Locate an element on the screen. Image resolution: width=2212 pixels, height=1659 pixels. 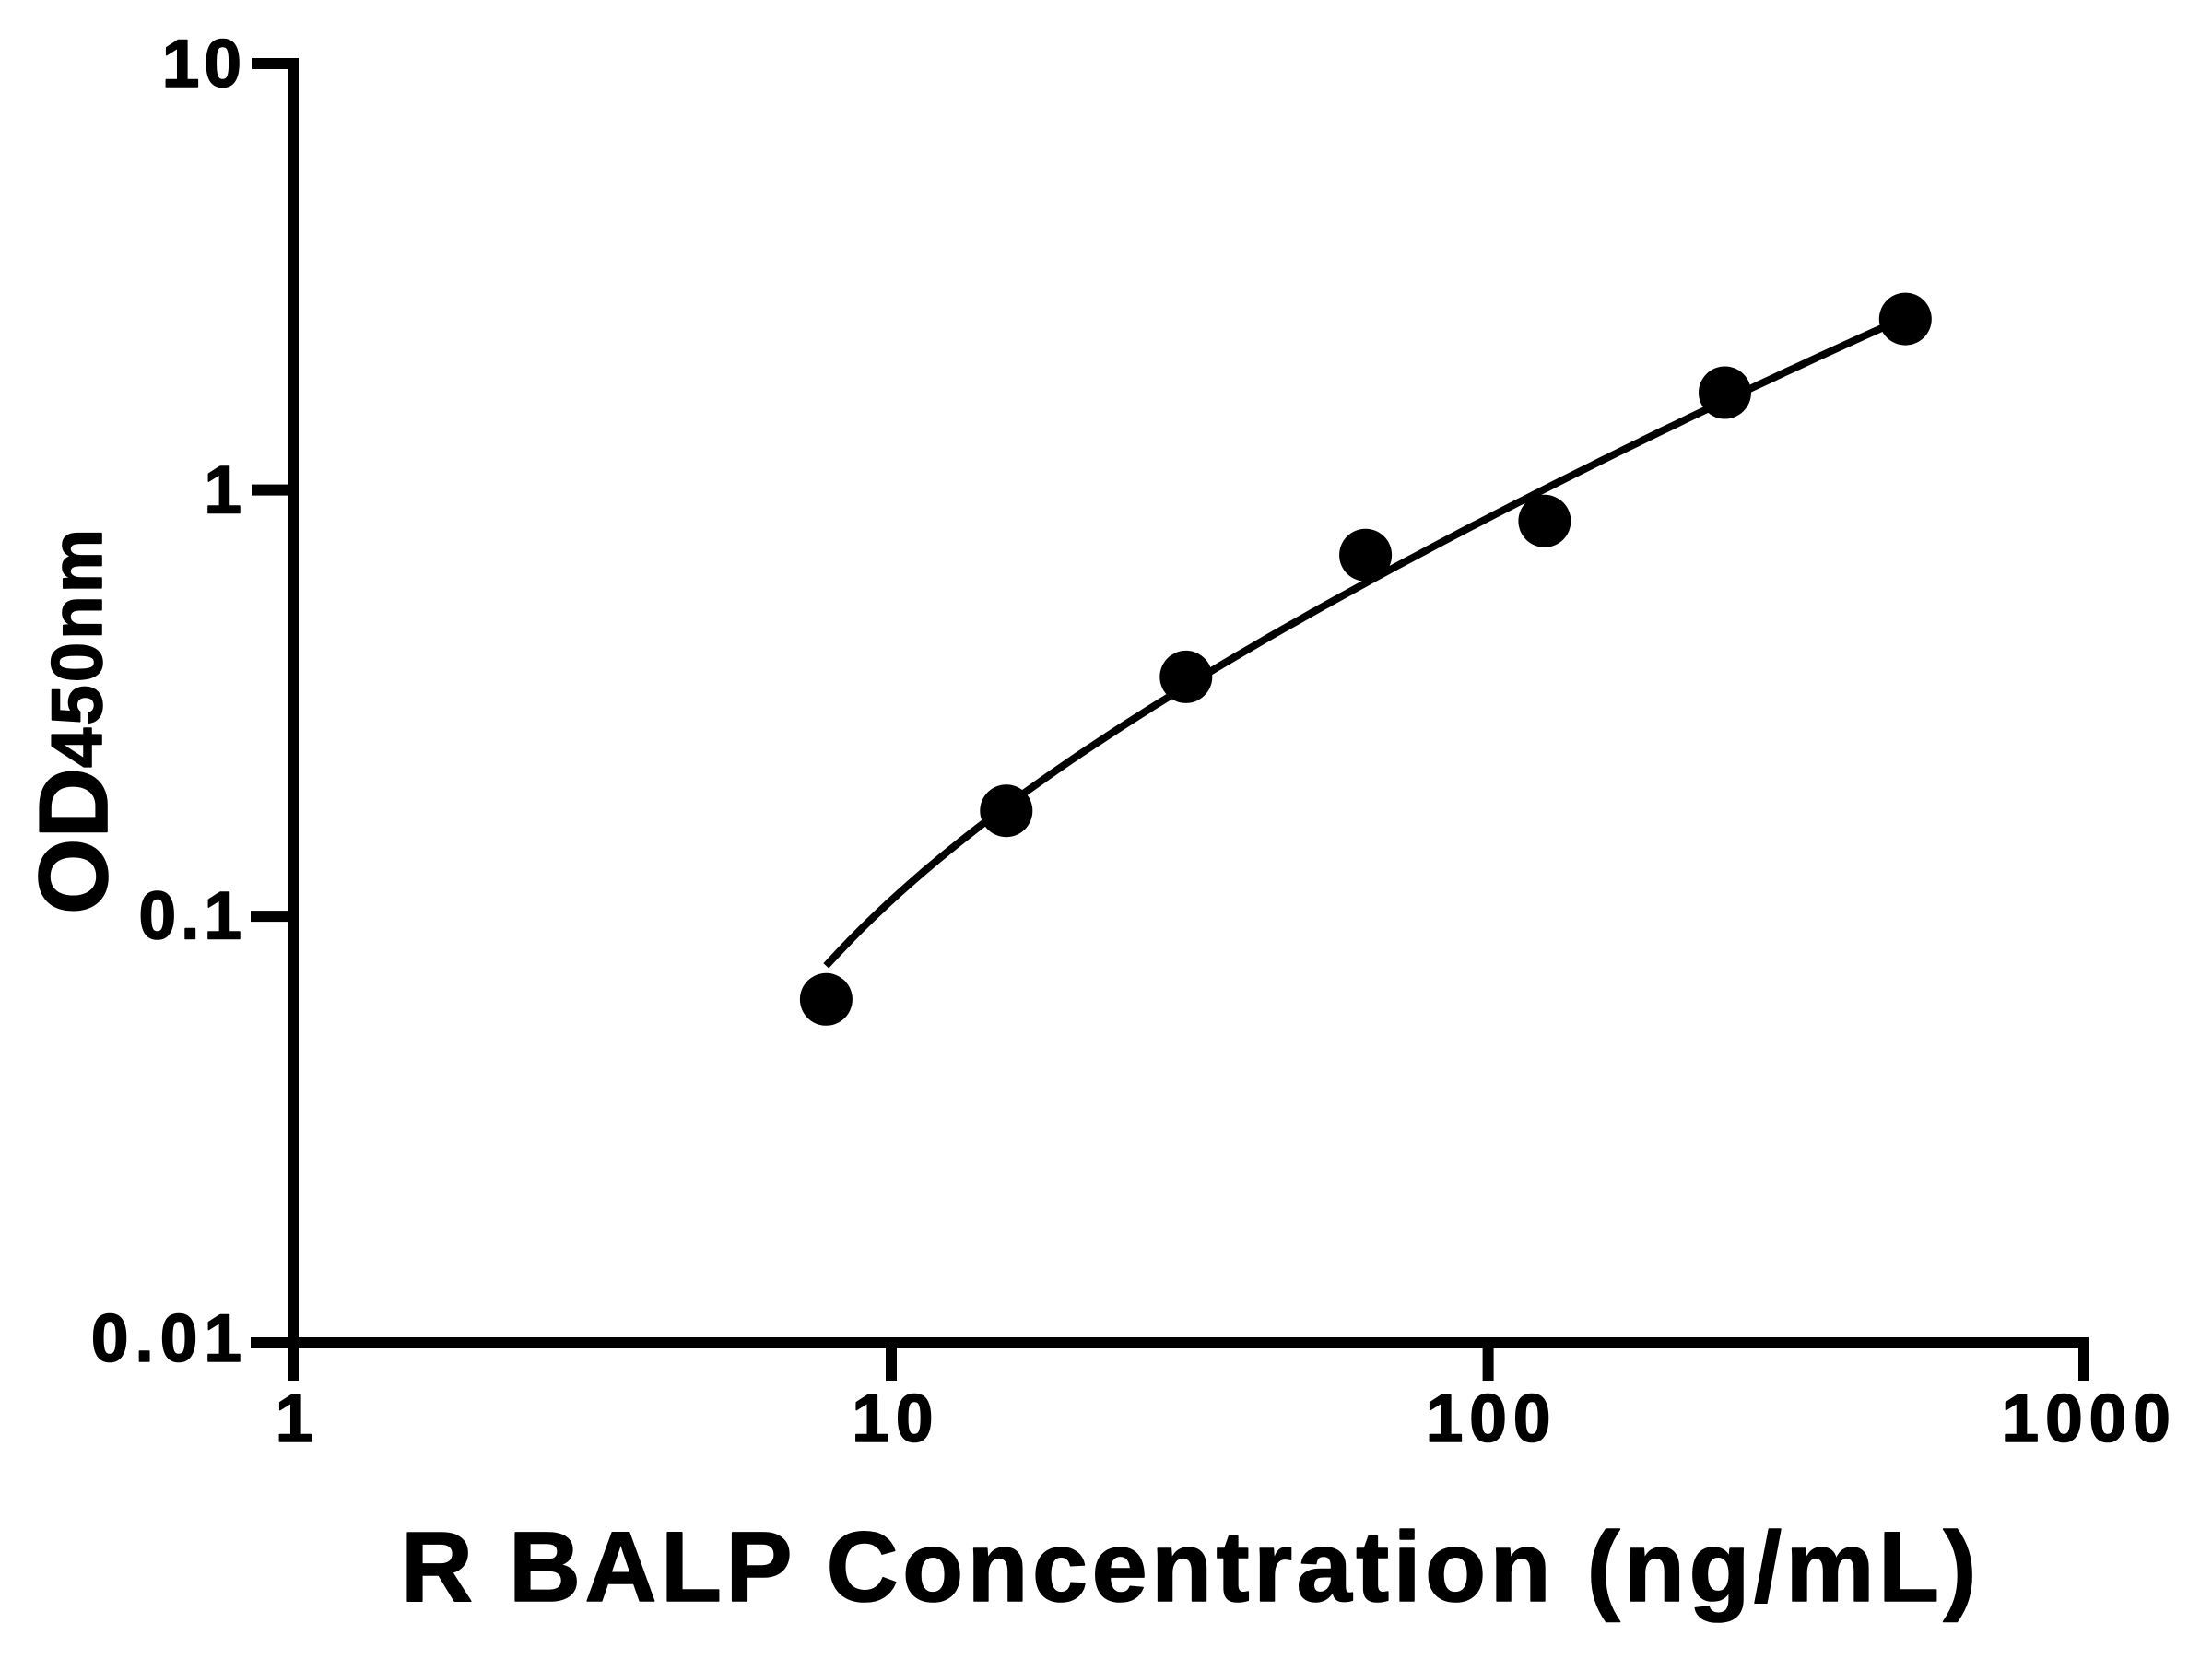
svg-text: 100 is located at coordinates (1492, 1419).